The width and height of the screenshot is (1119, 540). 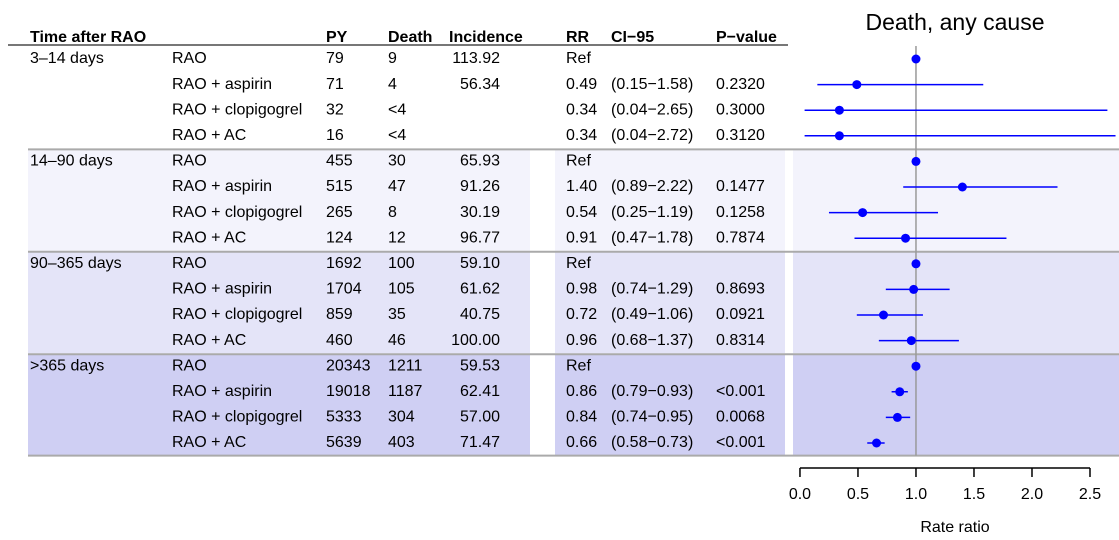 What do you see at coordinates (480, 417) in the screenshot?
I see `table-cell: 57.00` at bounding box center [480, 417].